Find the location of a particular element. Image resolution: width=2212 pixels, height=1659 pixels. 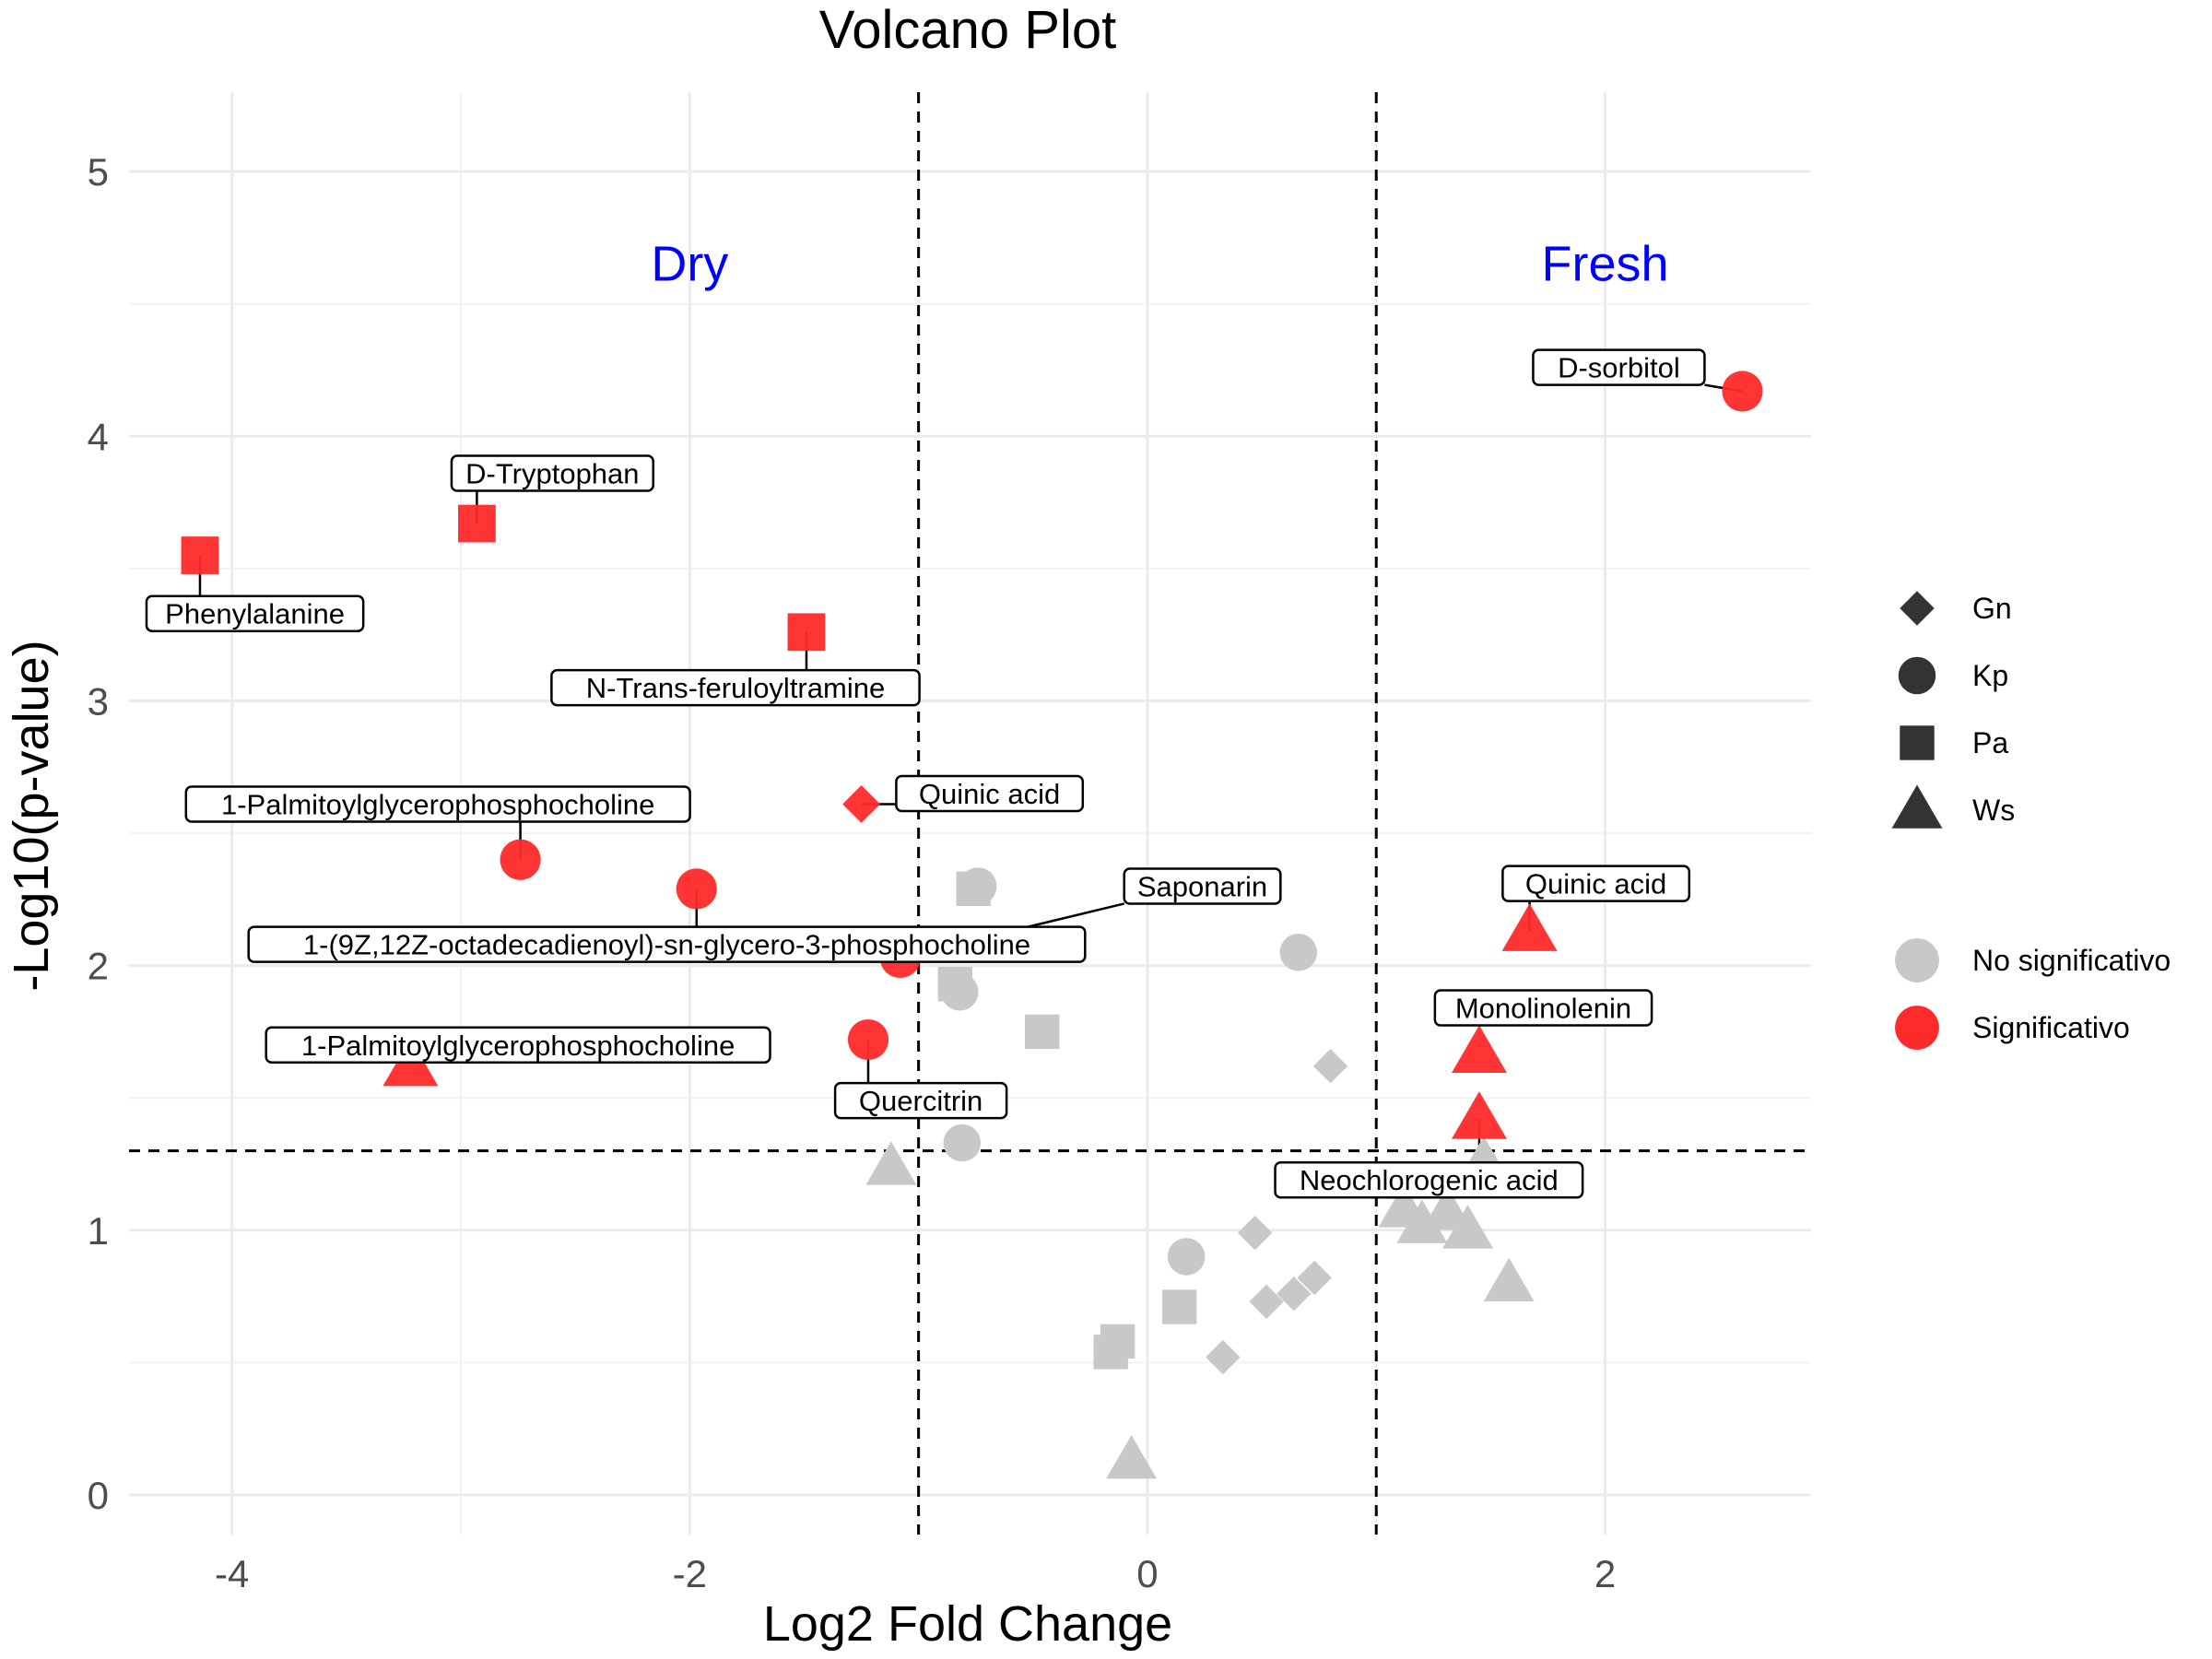

region-label: Fresh is located at coordinates (1605, 264).